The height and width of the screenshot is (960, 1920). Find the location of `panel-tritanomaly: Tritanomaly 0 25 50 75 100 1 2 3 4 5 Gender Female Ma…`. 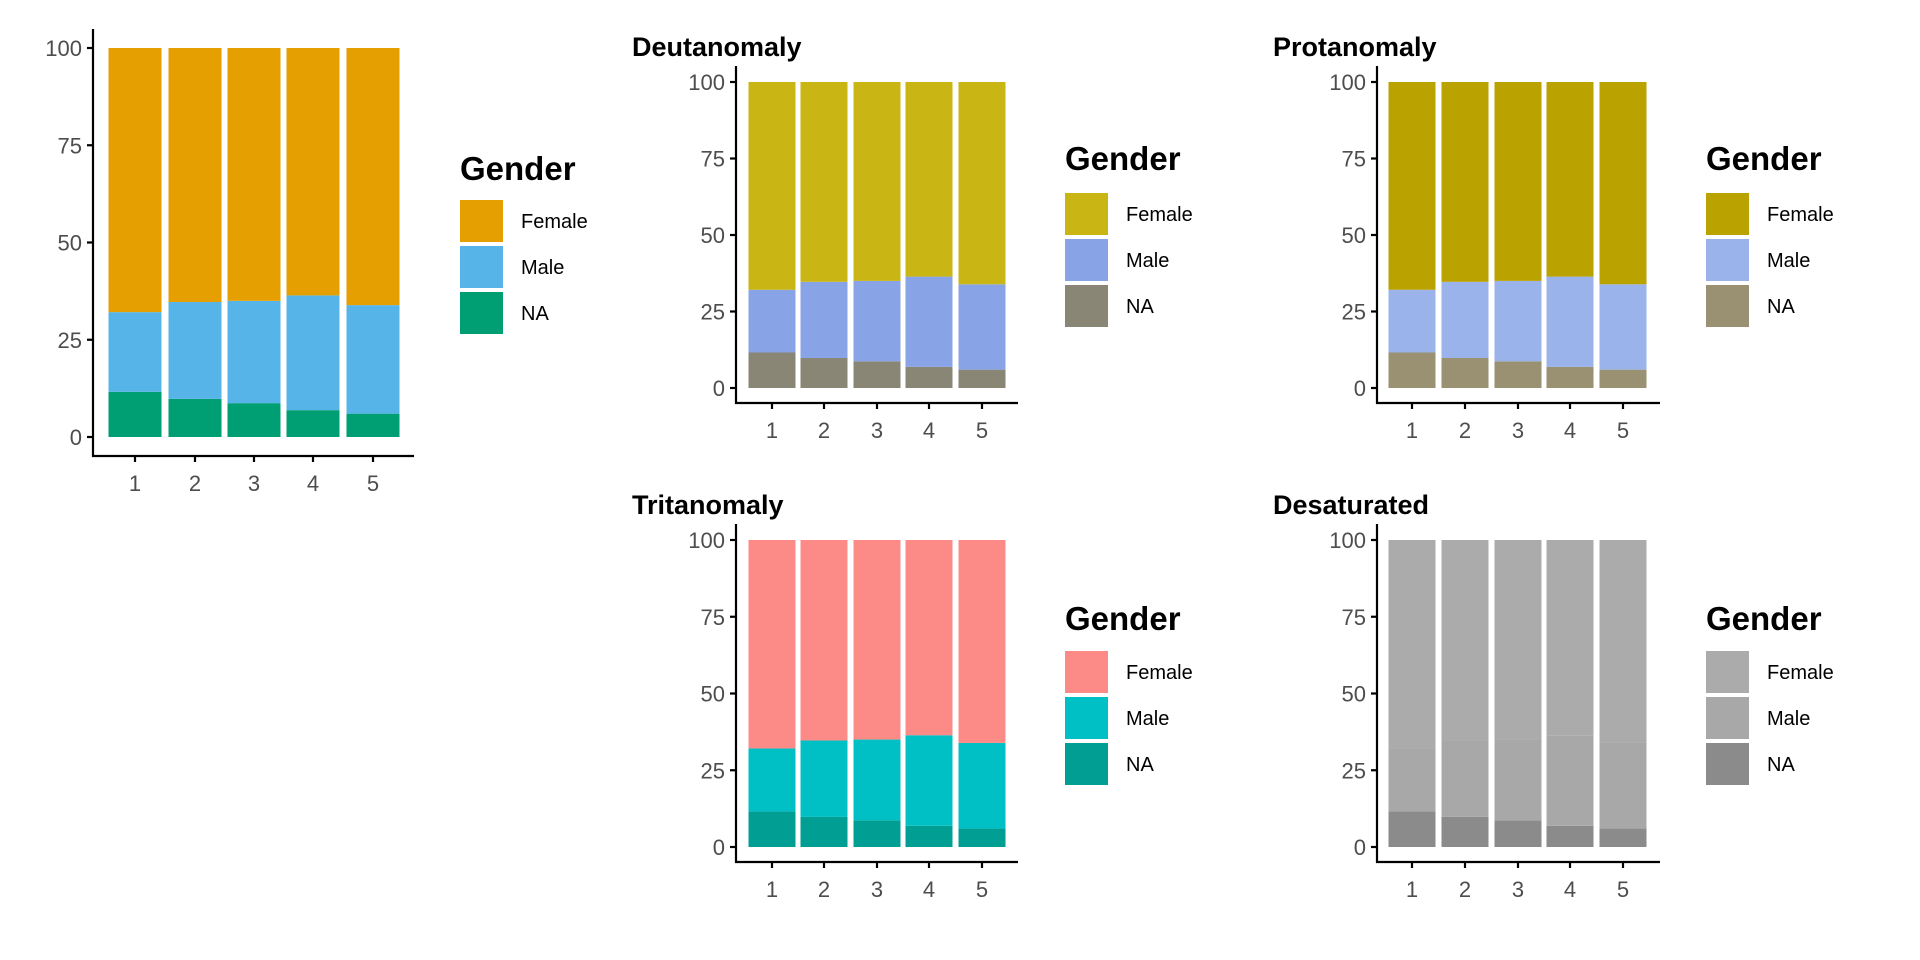

panel-tritanomaly: Tritanomaly 0 25 50 75 100 1 2 3 4 5 Gender Female Ma… is located at coordinates (912, 696).